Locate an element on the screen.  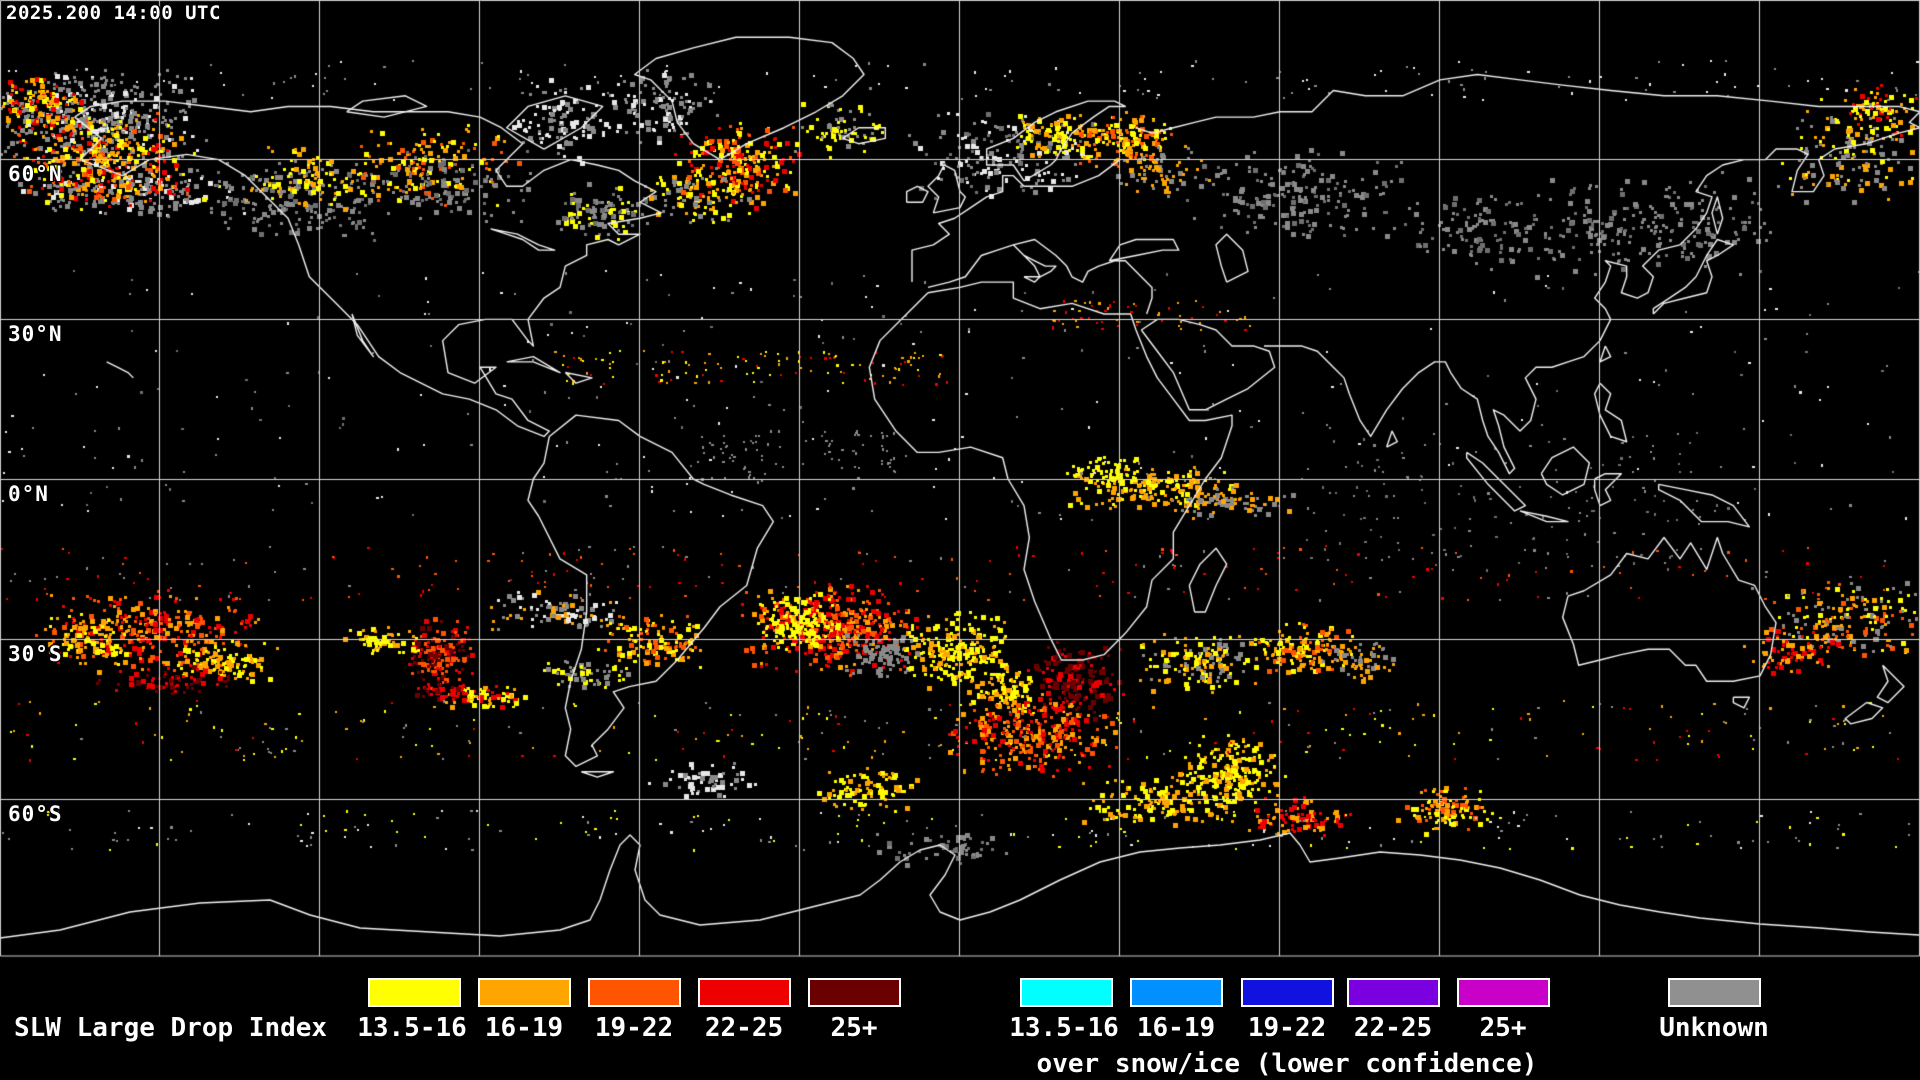
legend-snowice-3-label: 19-22 is located at coordinates (1287, 1028).